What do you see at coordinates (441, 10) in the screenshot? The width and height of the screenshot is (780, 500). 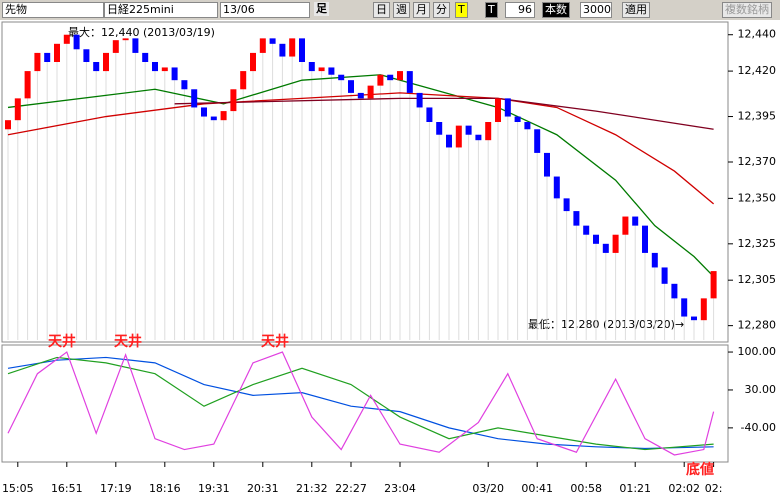 I see `minute-btn: 分` at bounding box center [441, 10].